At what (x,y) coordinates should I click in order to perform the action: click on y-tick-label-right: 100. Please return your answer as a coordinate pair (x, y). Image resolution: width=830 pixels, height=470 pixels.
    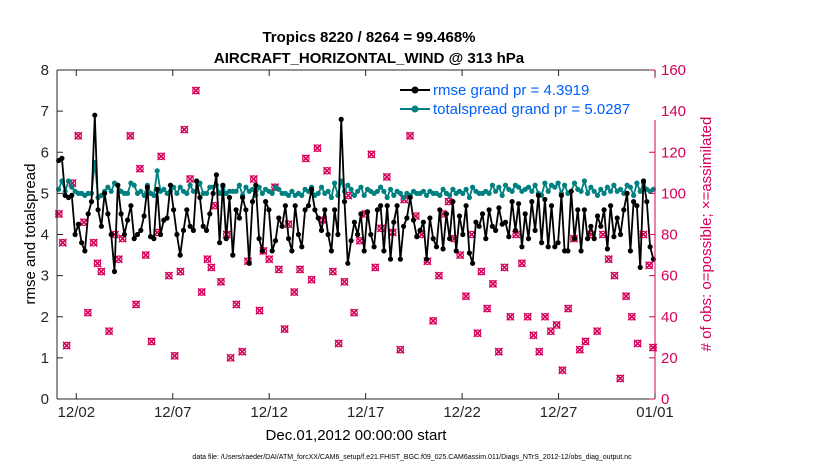
    Looking at the image, I should click on (673, 193).